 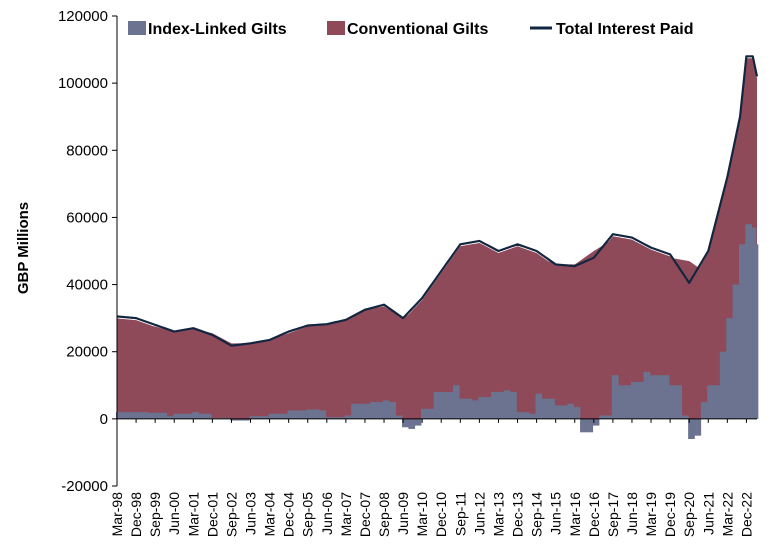 I want to click on y-tick-label: 40000, so click(x=87, y=285).